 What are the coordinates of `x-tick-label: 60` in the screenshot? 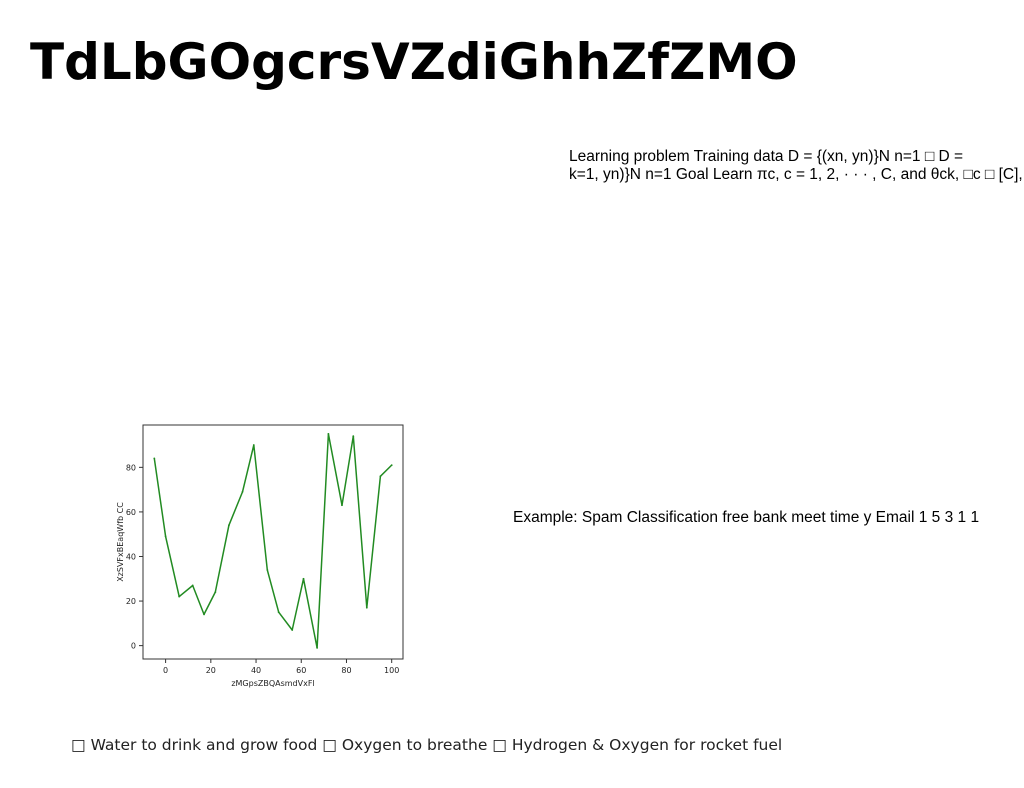 It's located at (301, 670).